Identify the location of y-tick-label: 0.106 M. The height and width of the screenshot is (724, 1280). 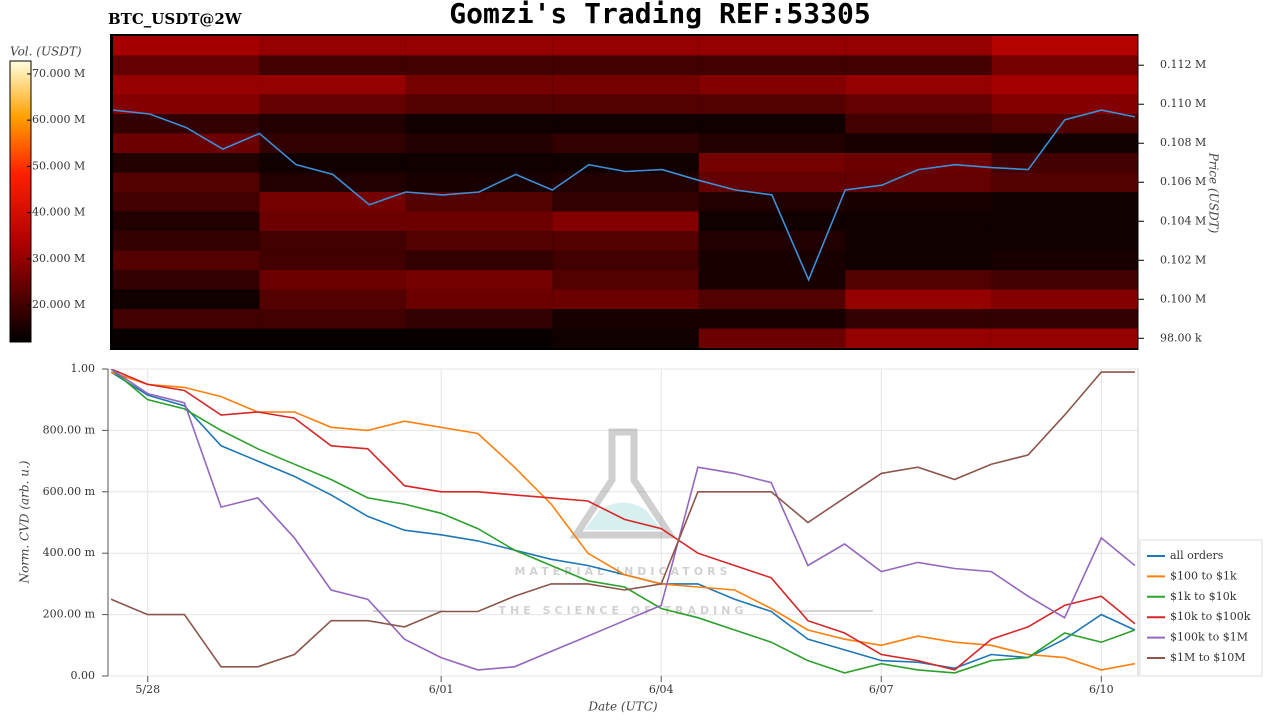
(1183, 181).